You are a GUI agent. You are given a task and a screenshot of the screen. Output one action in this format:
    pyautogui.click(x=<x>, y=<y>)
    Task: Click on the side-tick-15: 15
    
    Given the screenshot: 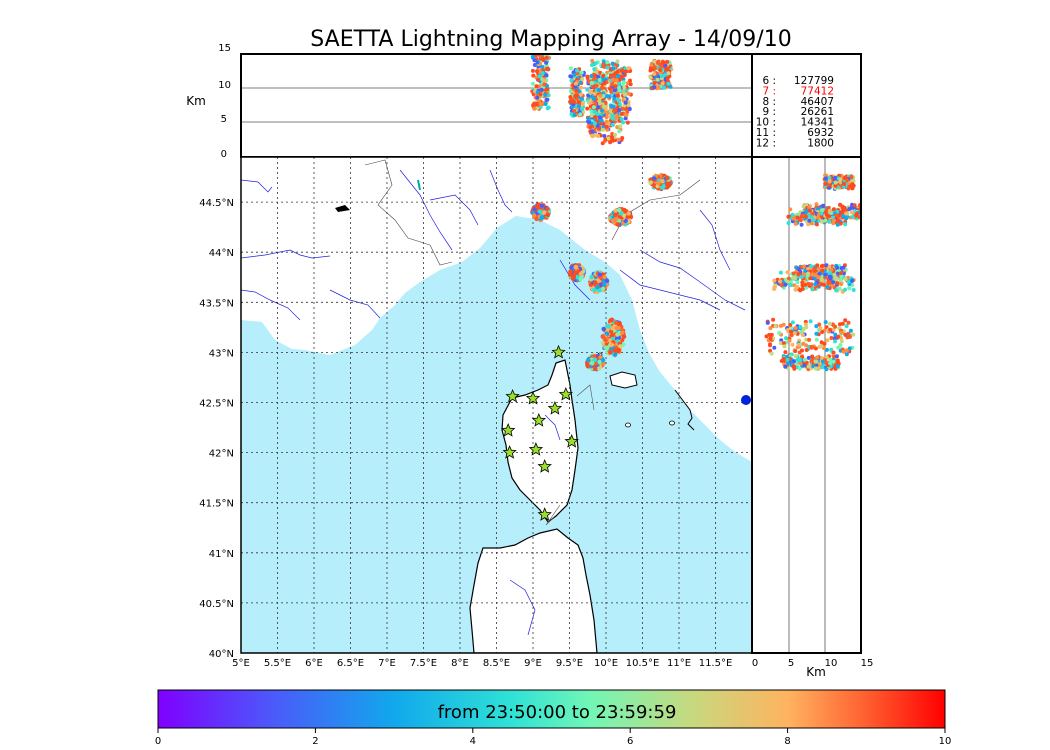 What is the action you would take?
    pyautogui.click(x=867, y=663)
    